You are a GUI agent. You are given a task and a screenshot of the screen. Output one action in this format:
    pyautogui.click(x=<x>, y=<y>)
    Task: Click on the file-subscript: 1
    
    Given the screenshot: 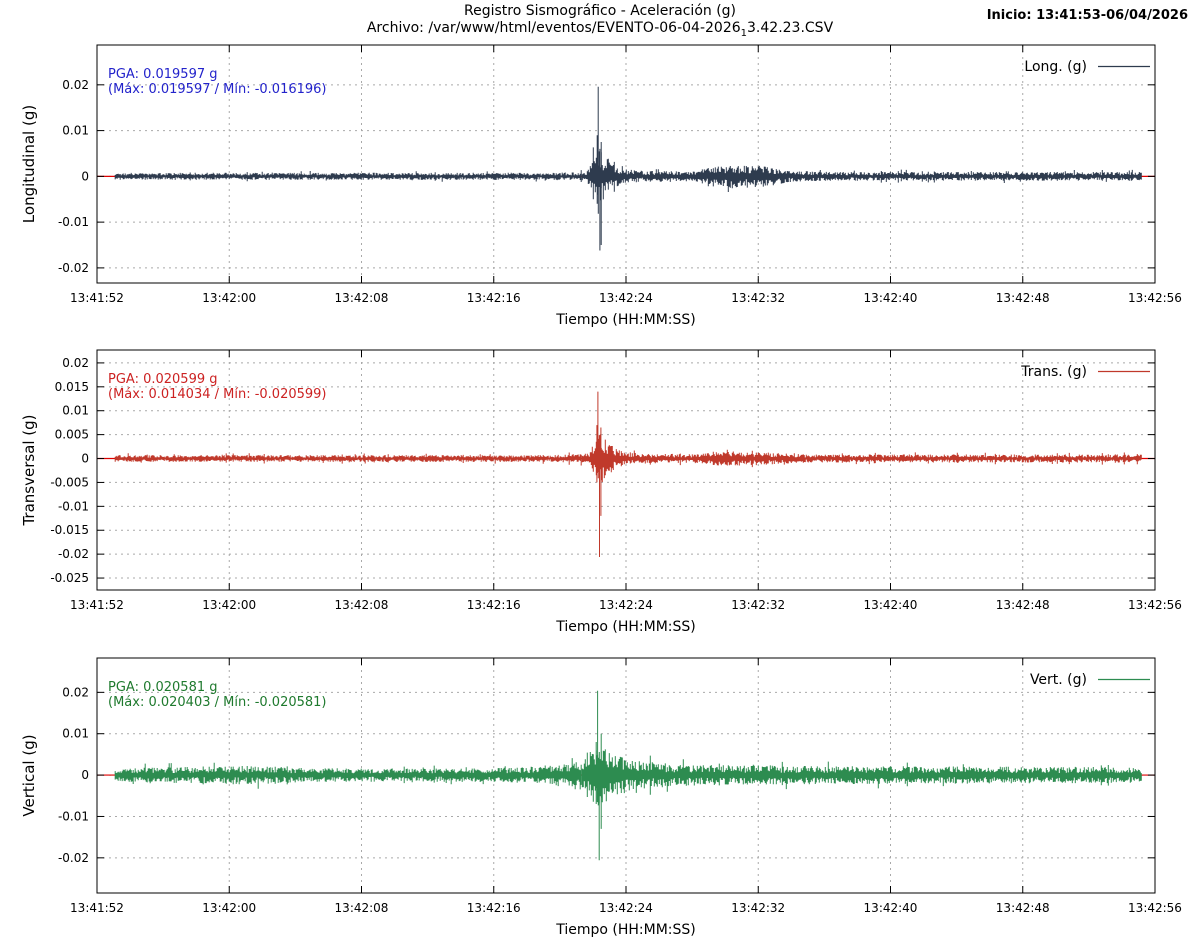 What is the action you would take?
    pyautogui.click(x=744, y=33)
    